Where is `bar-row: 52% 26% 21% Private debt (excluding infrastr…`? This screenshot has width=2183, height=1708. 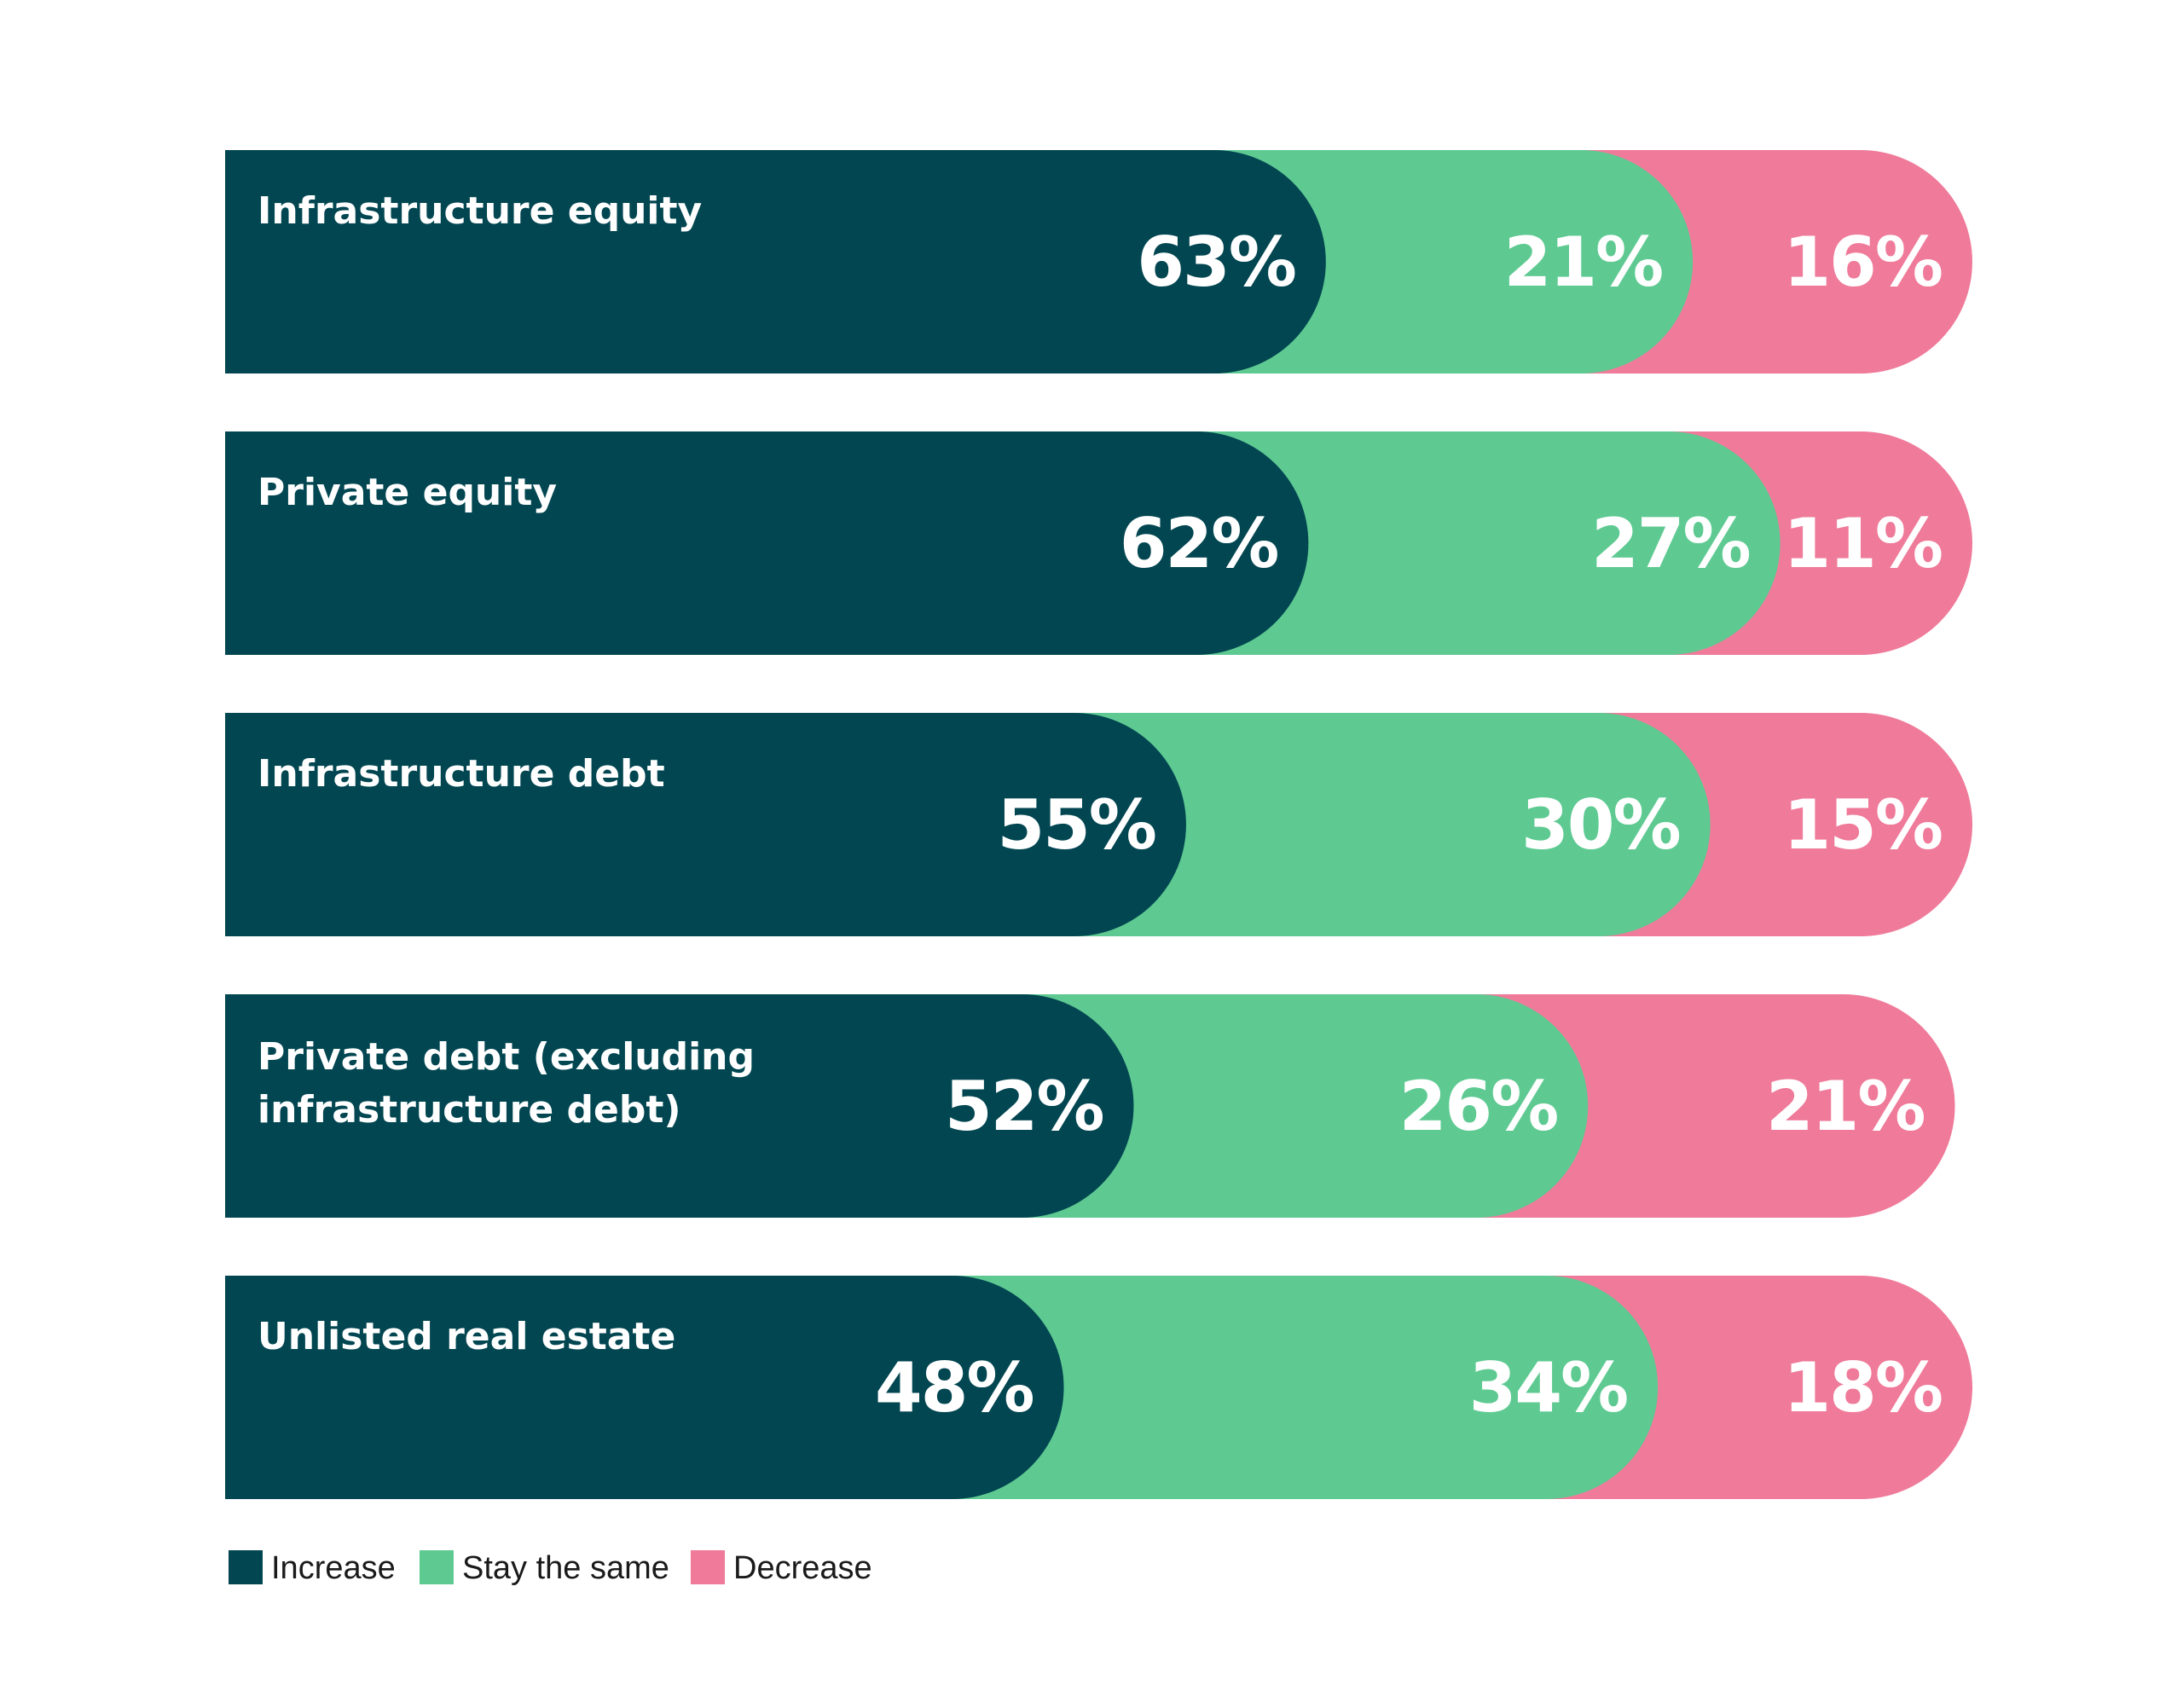 bar-row: 52% 26% 21% Private debt (excluding infrastr… is located at coordinates (1090, 1106).